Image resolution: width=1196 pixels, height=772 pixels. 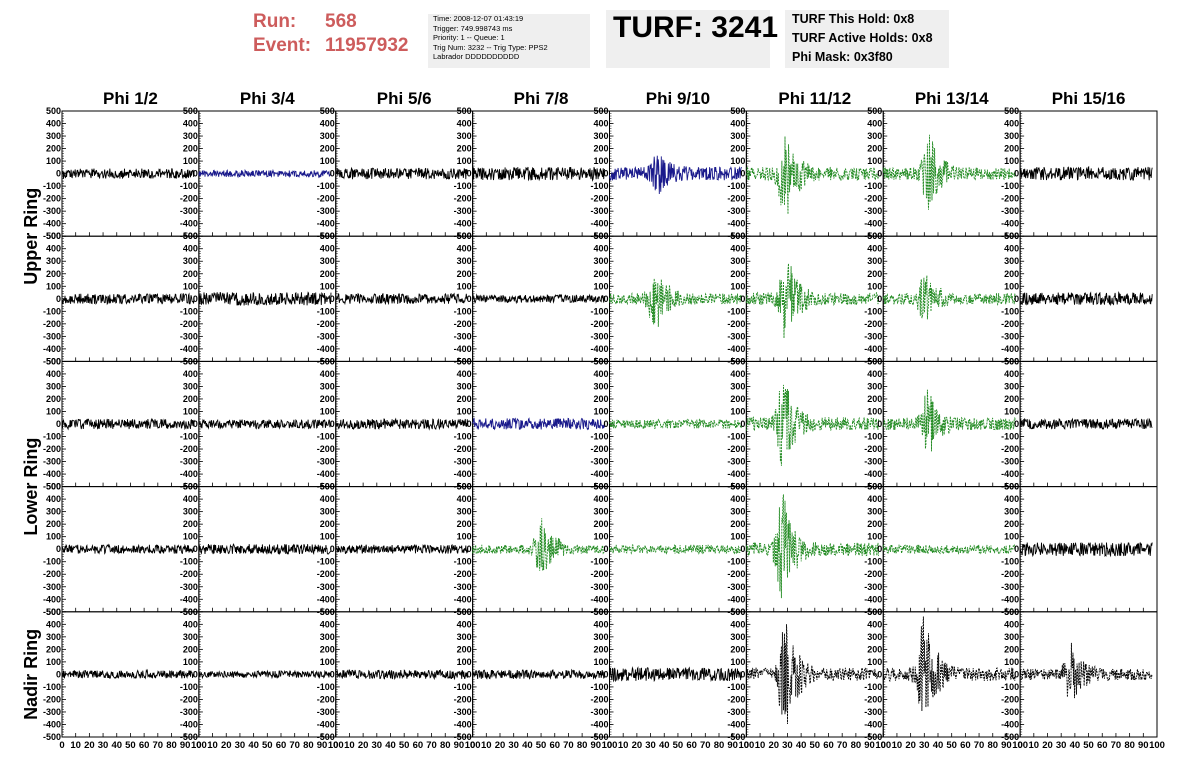 I want to click on x-tick-label: 70, so click(x=705, y=745).